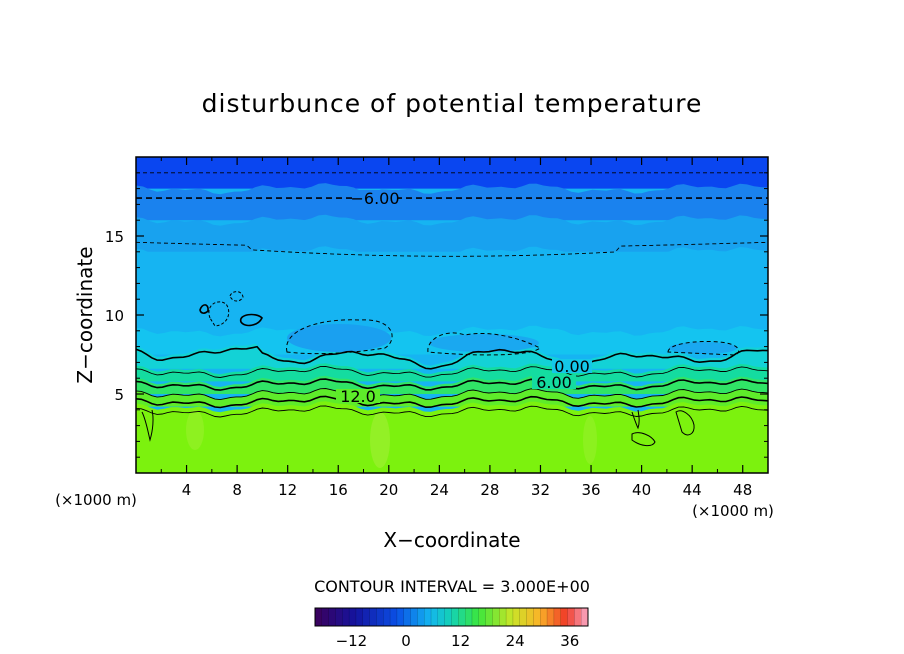 The height and width of the screenshot is (654, 904). Describe the element at coordinates (85, 314) in the screenshot. I see `y-axis-label: Z−coordinate` at that location.